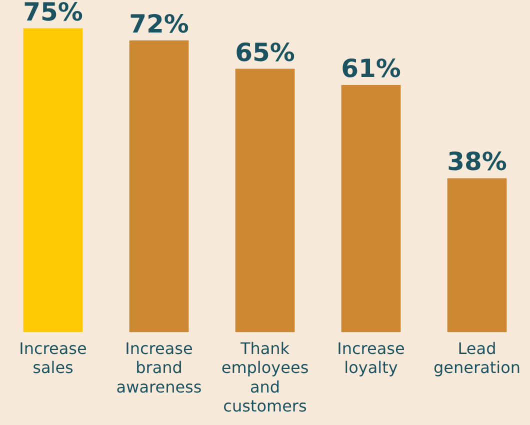 Image resolution: width=530 pixels, height=425 pixels. Describe the element at coordinates (371, 358) in the screenshot. I see `x-tick-label: Increase loyalty` at that location.